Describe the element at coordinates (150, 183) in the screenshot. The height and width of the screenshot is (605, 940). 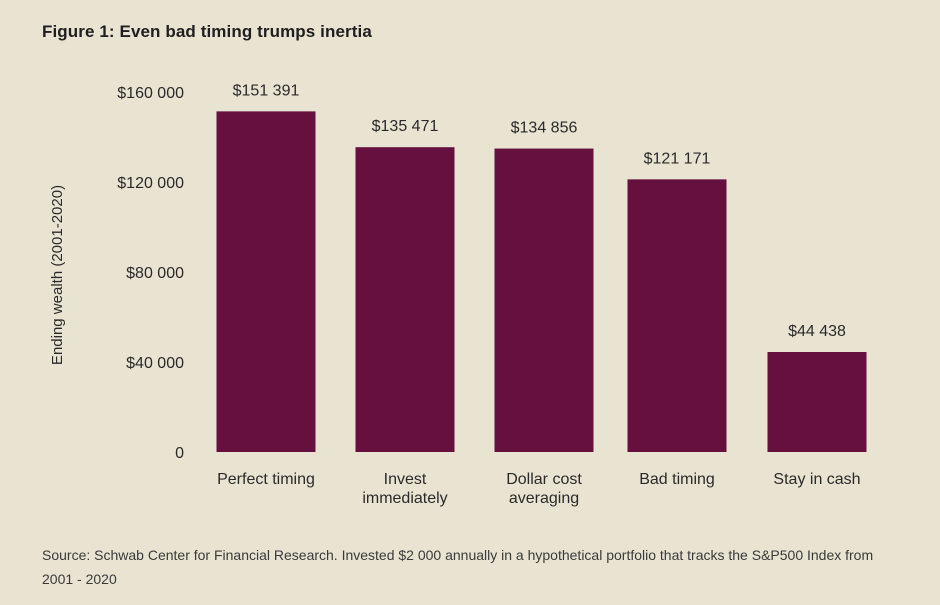
I see `y-tick-label: $120 000` at that location.